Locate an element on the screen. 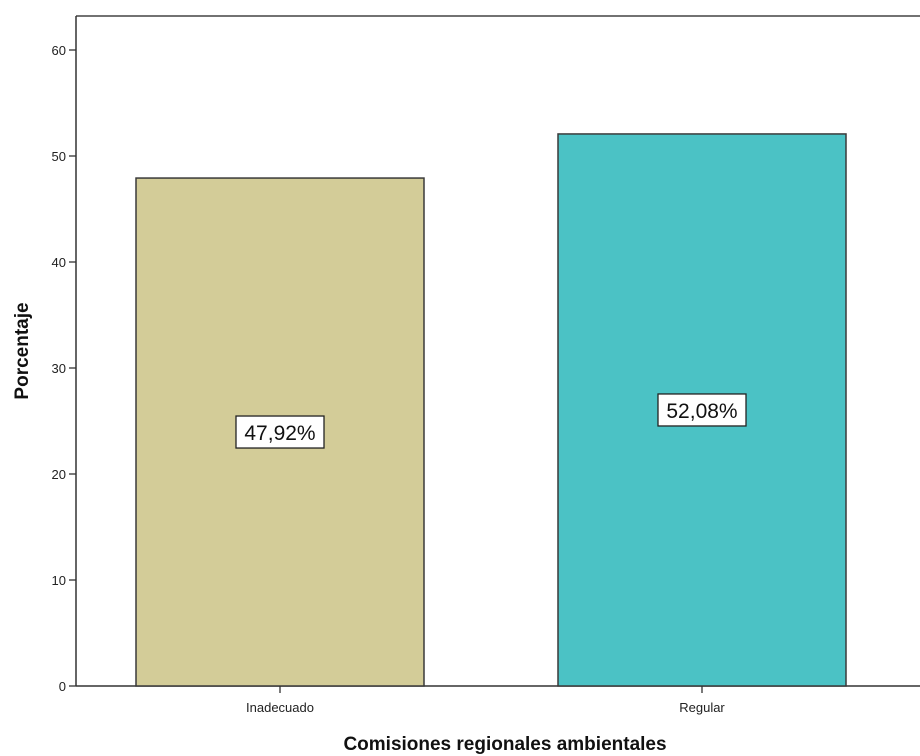  data-label: 52,08% is located at coordinates (701, 411).